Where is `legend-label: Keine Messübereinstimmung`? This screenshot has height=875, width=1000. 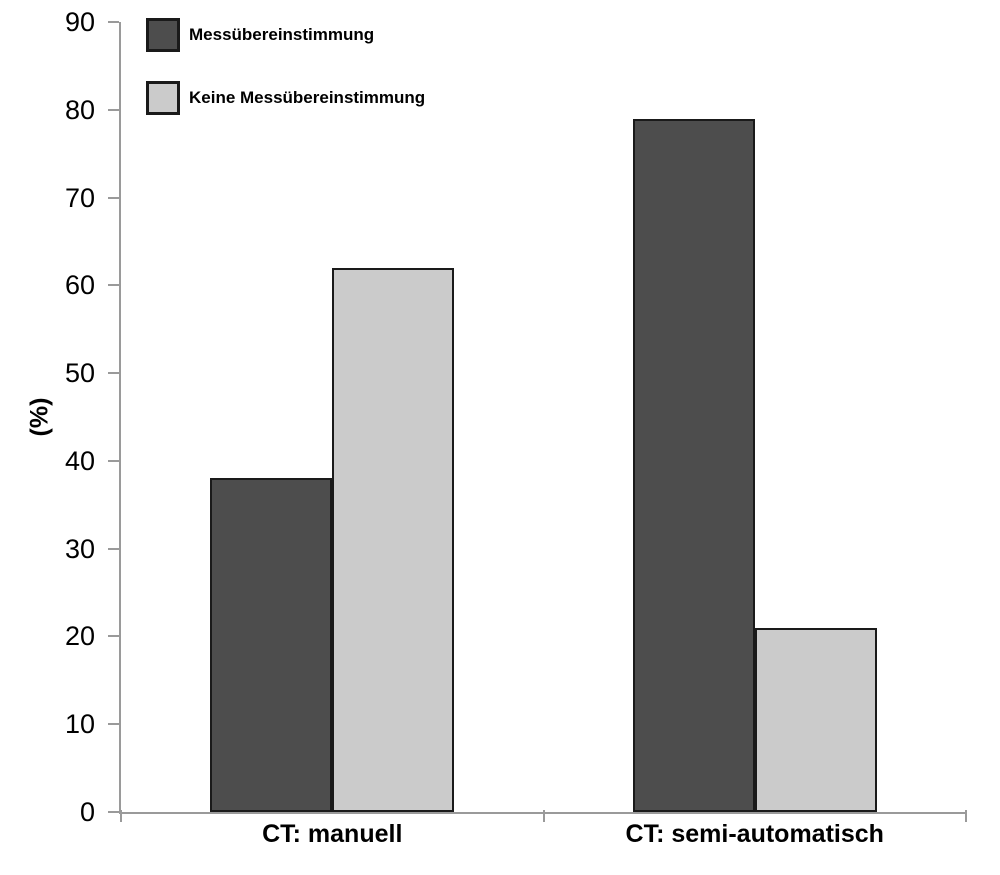
legend-label: Keine Messübereinstimmung is located at coordinates (307, 97).